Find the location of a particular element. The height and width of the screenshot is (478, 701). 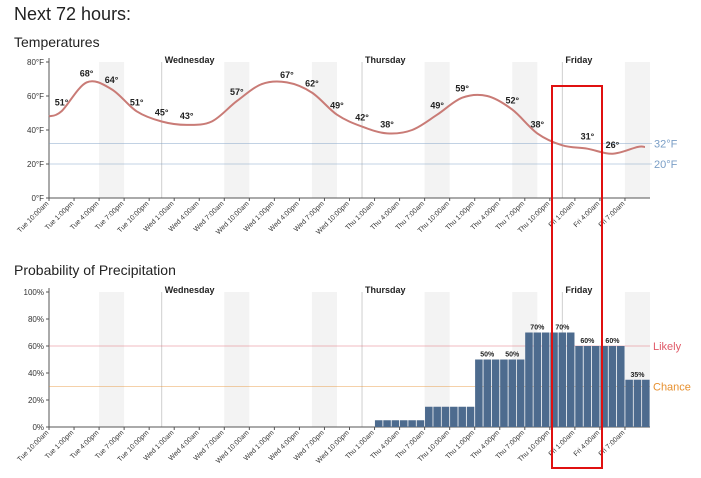

temp-point-label: 57° is located at coordinates (237, 92).